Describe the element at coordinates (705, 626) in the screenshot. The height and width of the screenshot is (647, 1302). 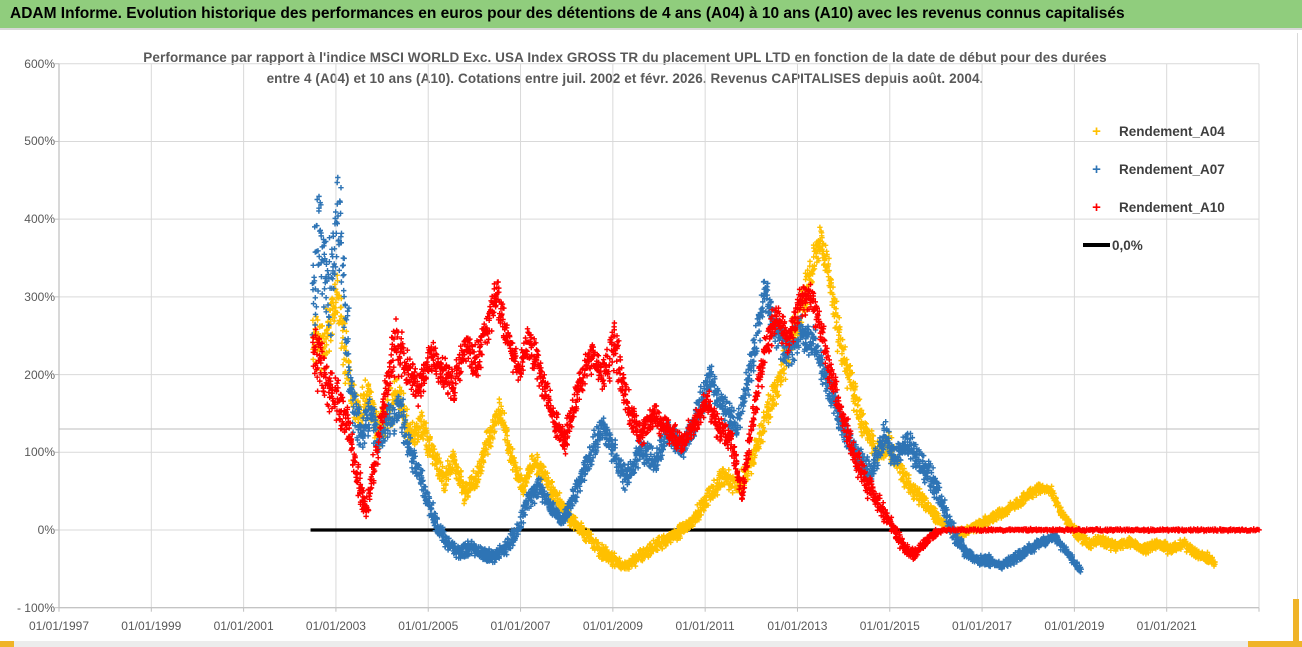
I see `x-tick-label: 01/01/2011` at that location.